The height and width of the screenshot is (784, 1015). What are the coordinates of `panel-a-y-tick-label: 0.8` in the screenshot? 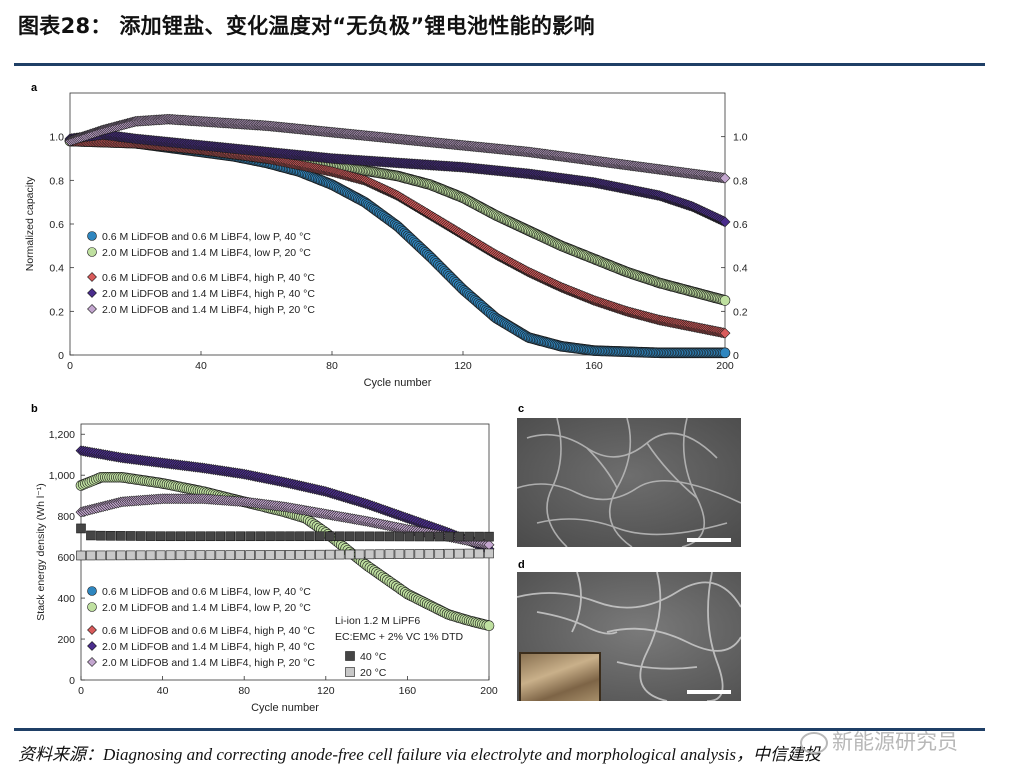 It's located at (56, 181).